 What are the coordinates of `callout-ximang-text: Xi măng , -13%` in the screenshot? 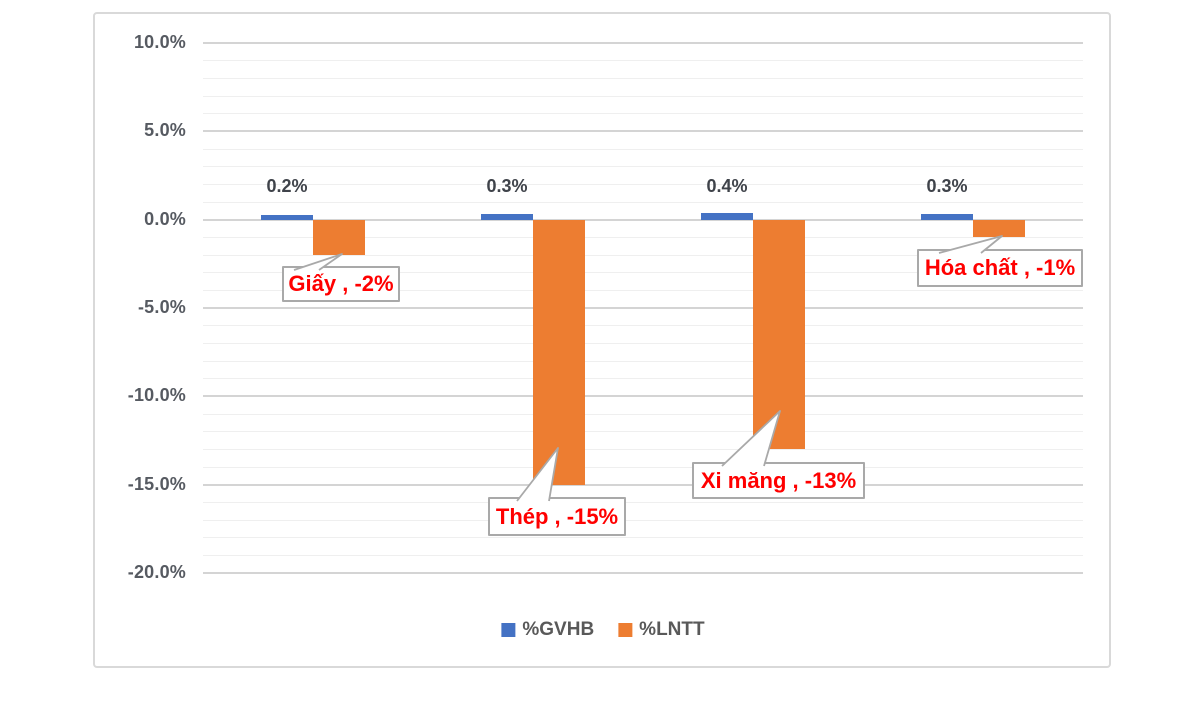 It's located at (778, 480).